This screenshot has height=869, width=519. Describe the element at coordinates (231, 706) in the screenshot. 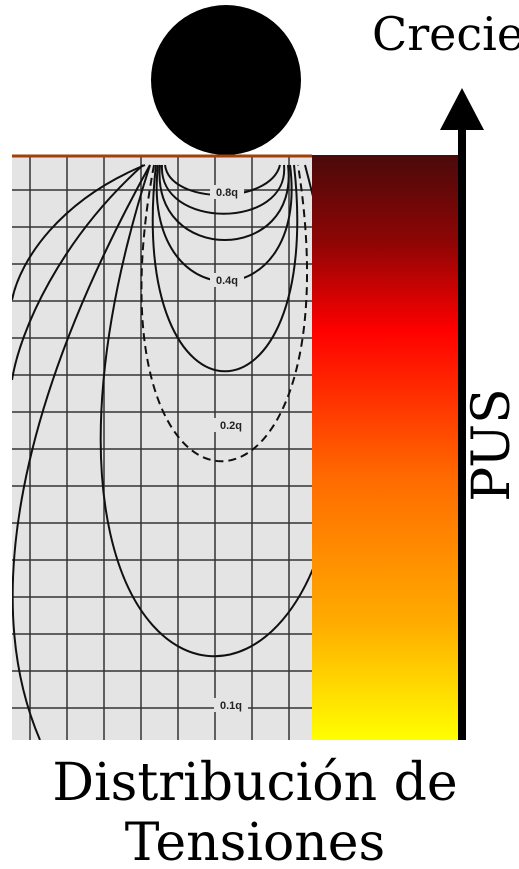

I see `contour-label: 0.1q` at that location.